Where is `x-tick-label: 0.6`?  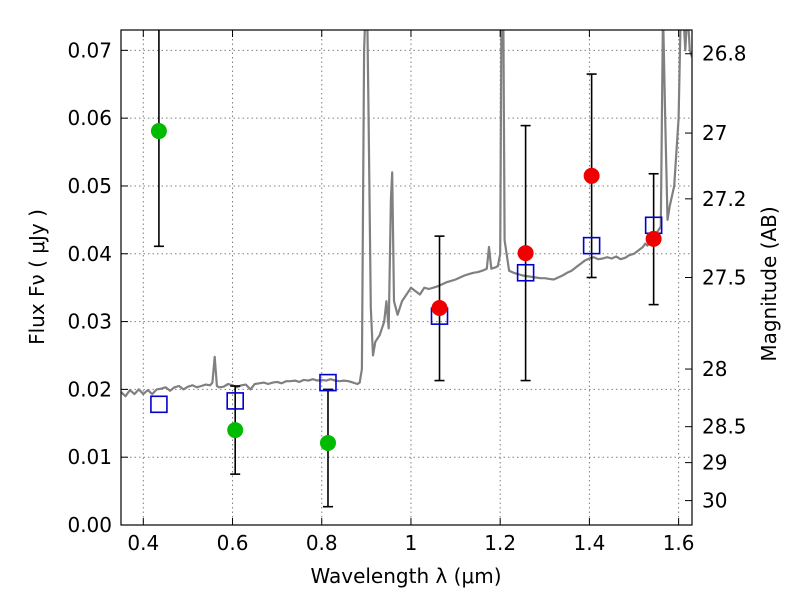 x-tick-label: 0.6 is located at coordinates (233, 543).